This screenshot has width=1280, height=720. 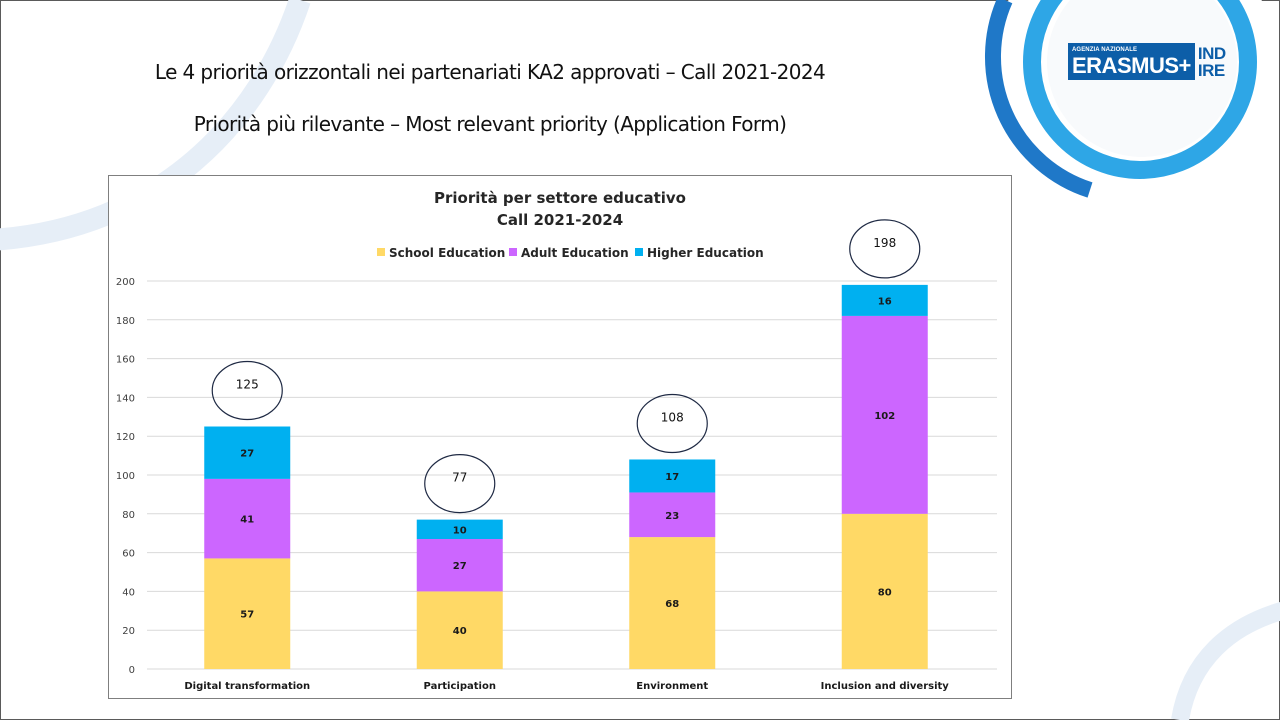 I want to click on data-label: 40, so click(x=460, y=631).